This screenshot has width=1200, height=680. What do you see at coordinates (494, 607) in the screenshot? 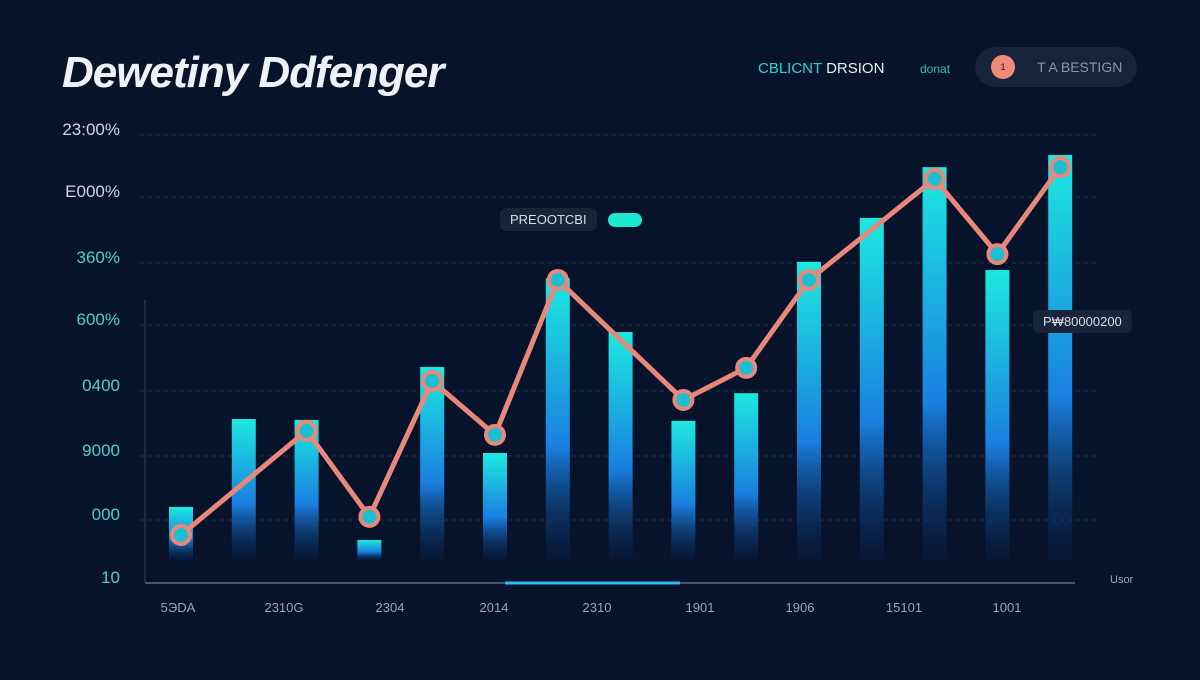
I see `x-tick-label: 2014` at bounding box center [494, 607].